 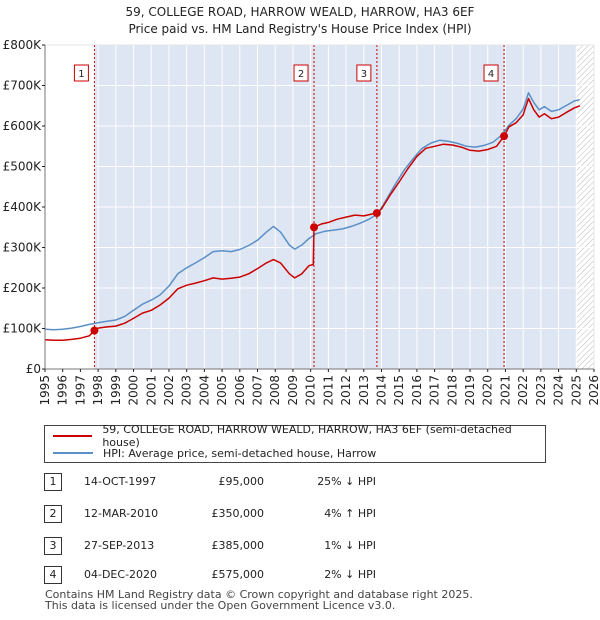 I want to click on y-tick-label: £0, so click(x=33, y=369).